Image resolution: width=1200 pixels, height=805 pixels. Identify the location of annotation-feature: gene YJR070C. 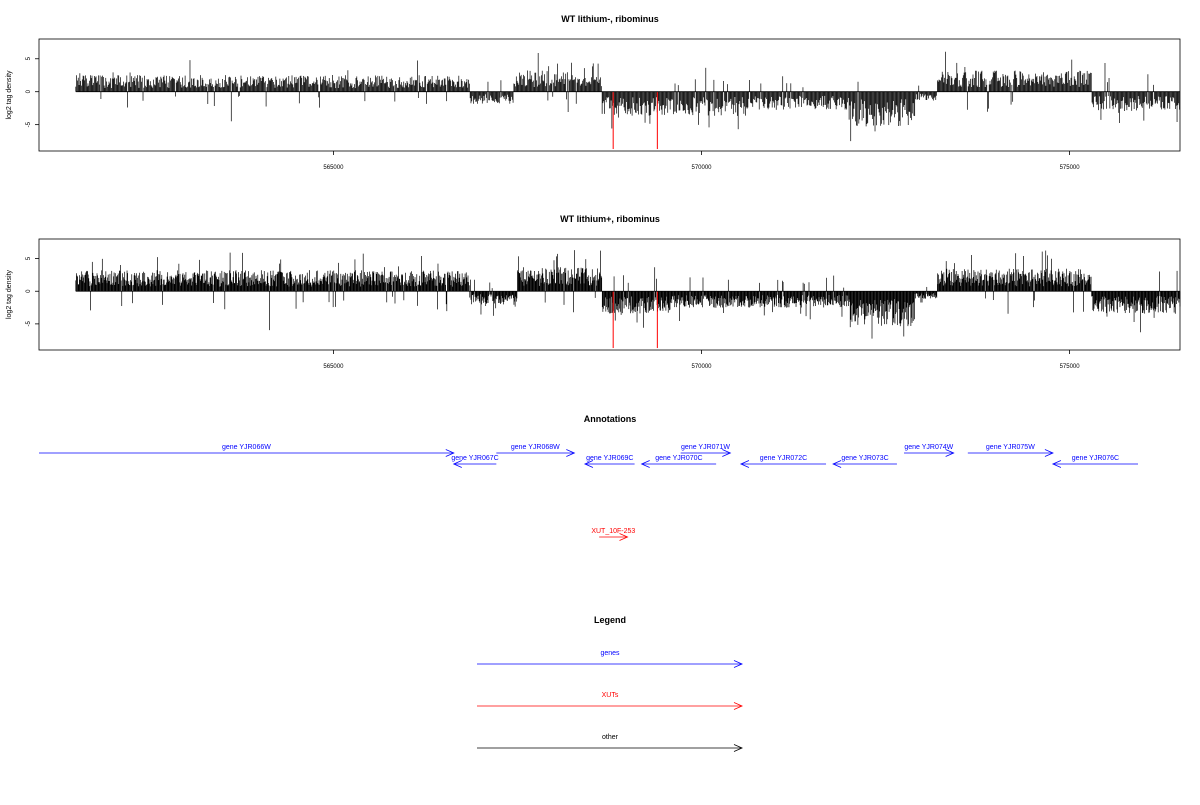
(678, 461).